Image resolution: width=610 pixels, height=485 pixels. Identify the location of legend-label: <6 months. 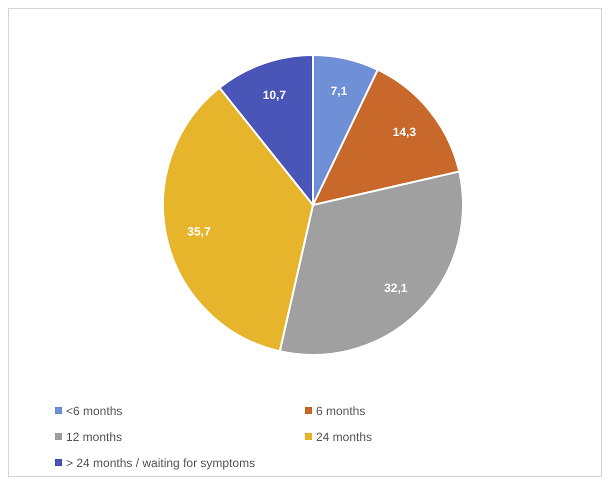
(94, 411).